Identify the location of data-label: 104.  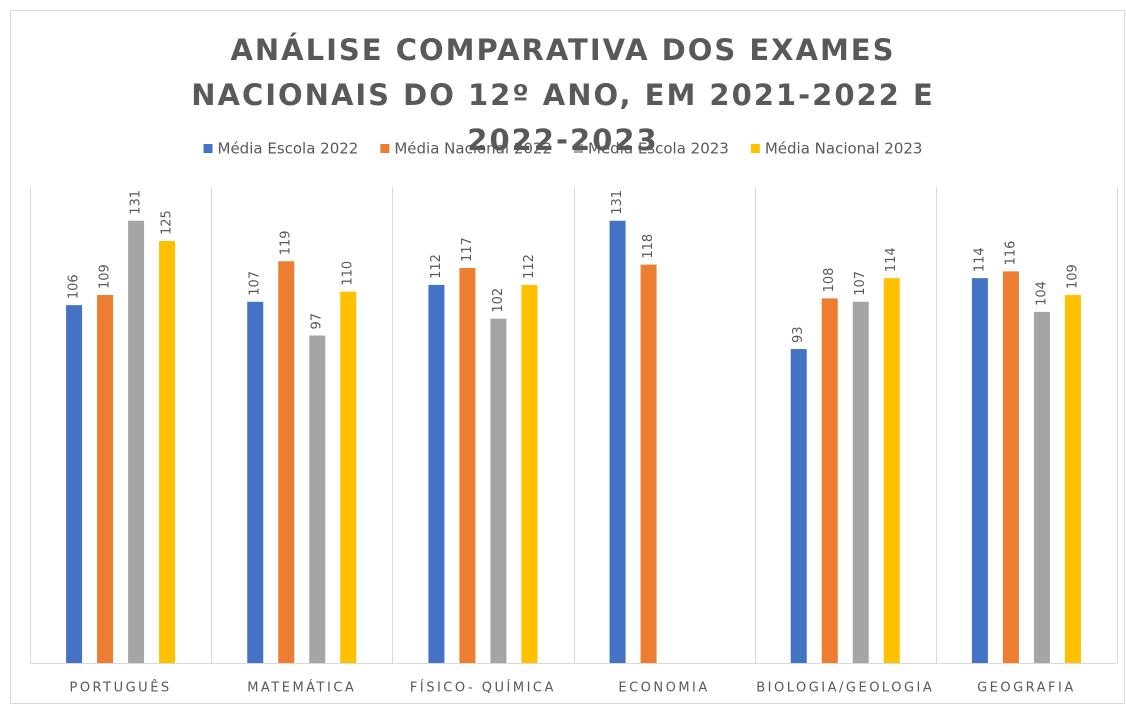
(1041, 293).